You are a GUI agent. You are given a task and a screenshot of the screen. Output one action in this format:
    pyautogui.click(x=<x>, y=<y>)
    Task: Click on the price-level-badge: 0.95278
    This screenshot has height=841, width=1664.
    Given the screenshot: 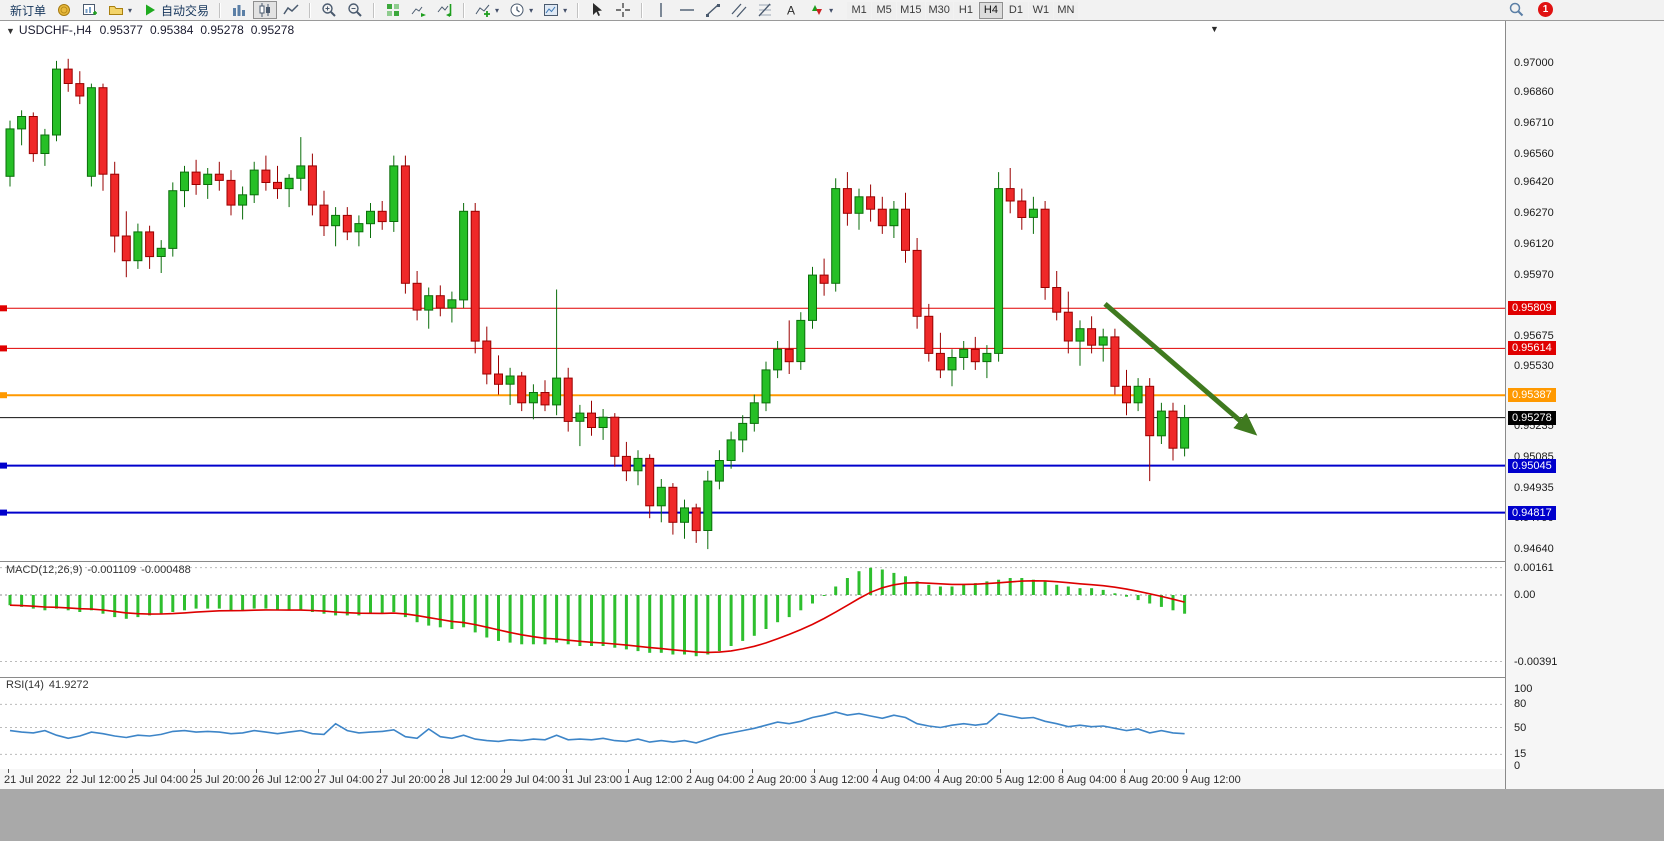 What is the action you would take?
    pyautogui.click(x=1532, y=417)
    